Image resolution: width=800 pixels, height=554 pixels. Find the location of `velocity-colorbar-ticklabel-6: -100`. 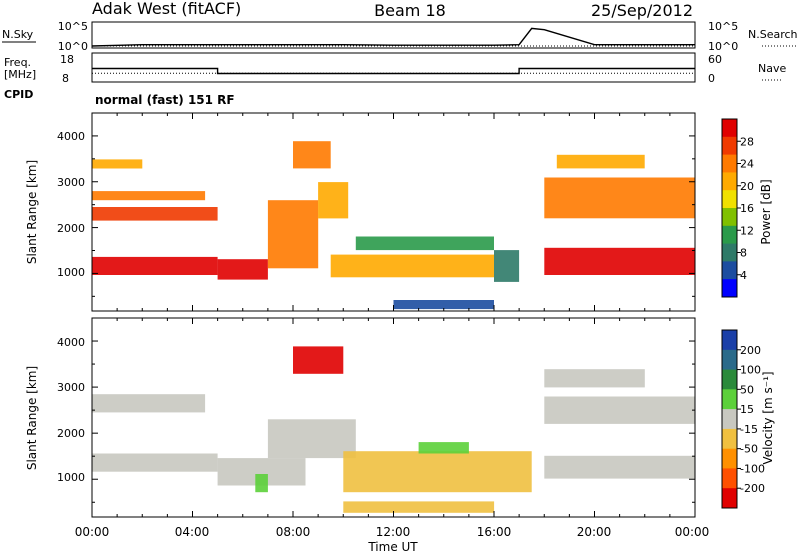

velocity-colorbar-ticklabel-6: -100 is located at coordinates (752, 468).